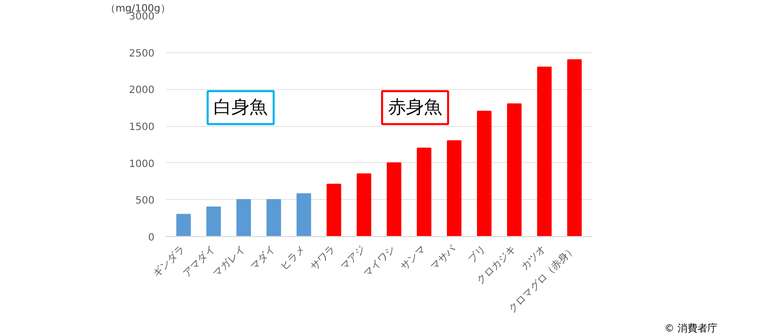  What do you see at coordinates (142, 17) in the screenshot?
I see `y-tick-label: 3000` at bounding box center [142, 17].